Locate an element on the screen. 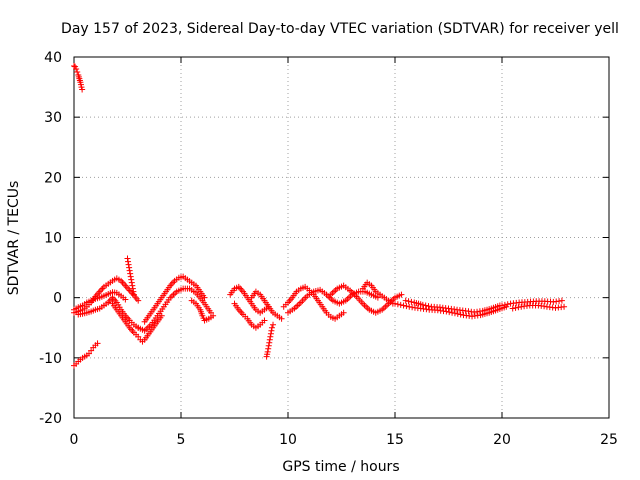  y-tick-label: 30 is located at coordinates (53, 118).